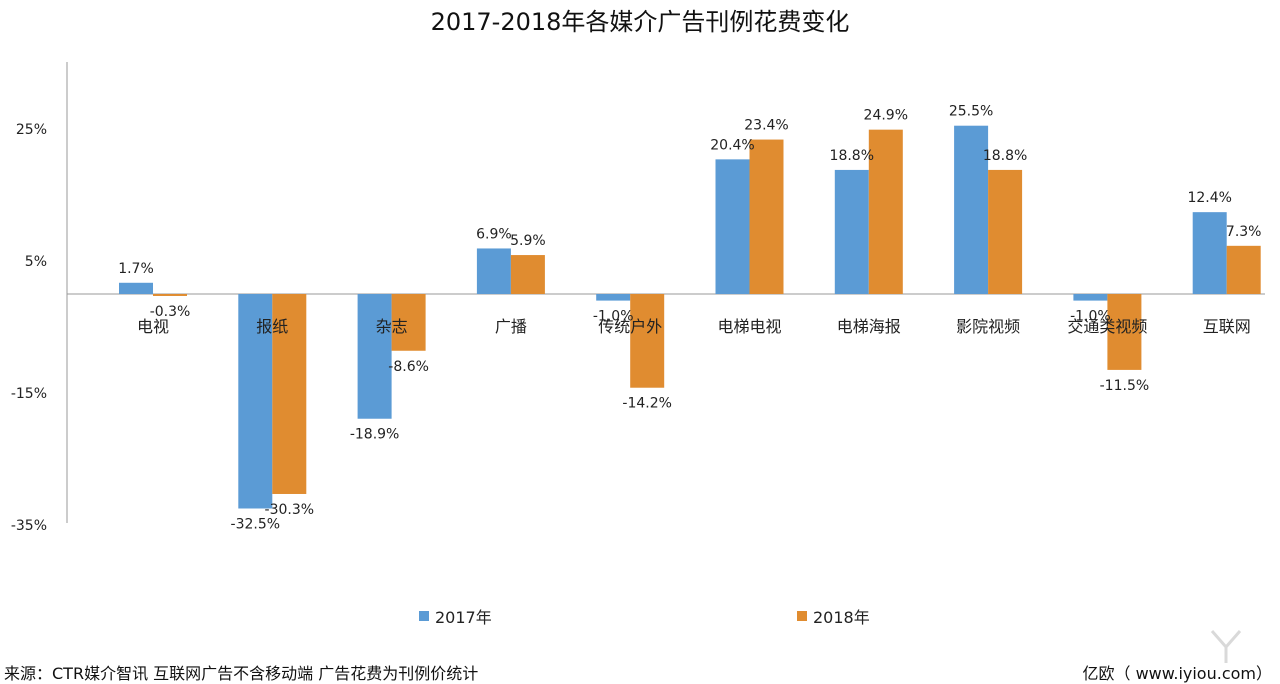 Image resolution: width=1280 pixels, height=684 pixels. I want to click on data-label-2018: 23.4%, so click(766, 126).